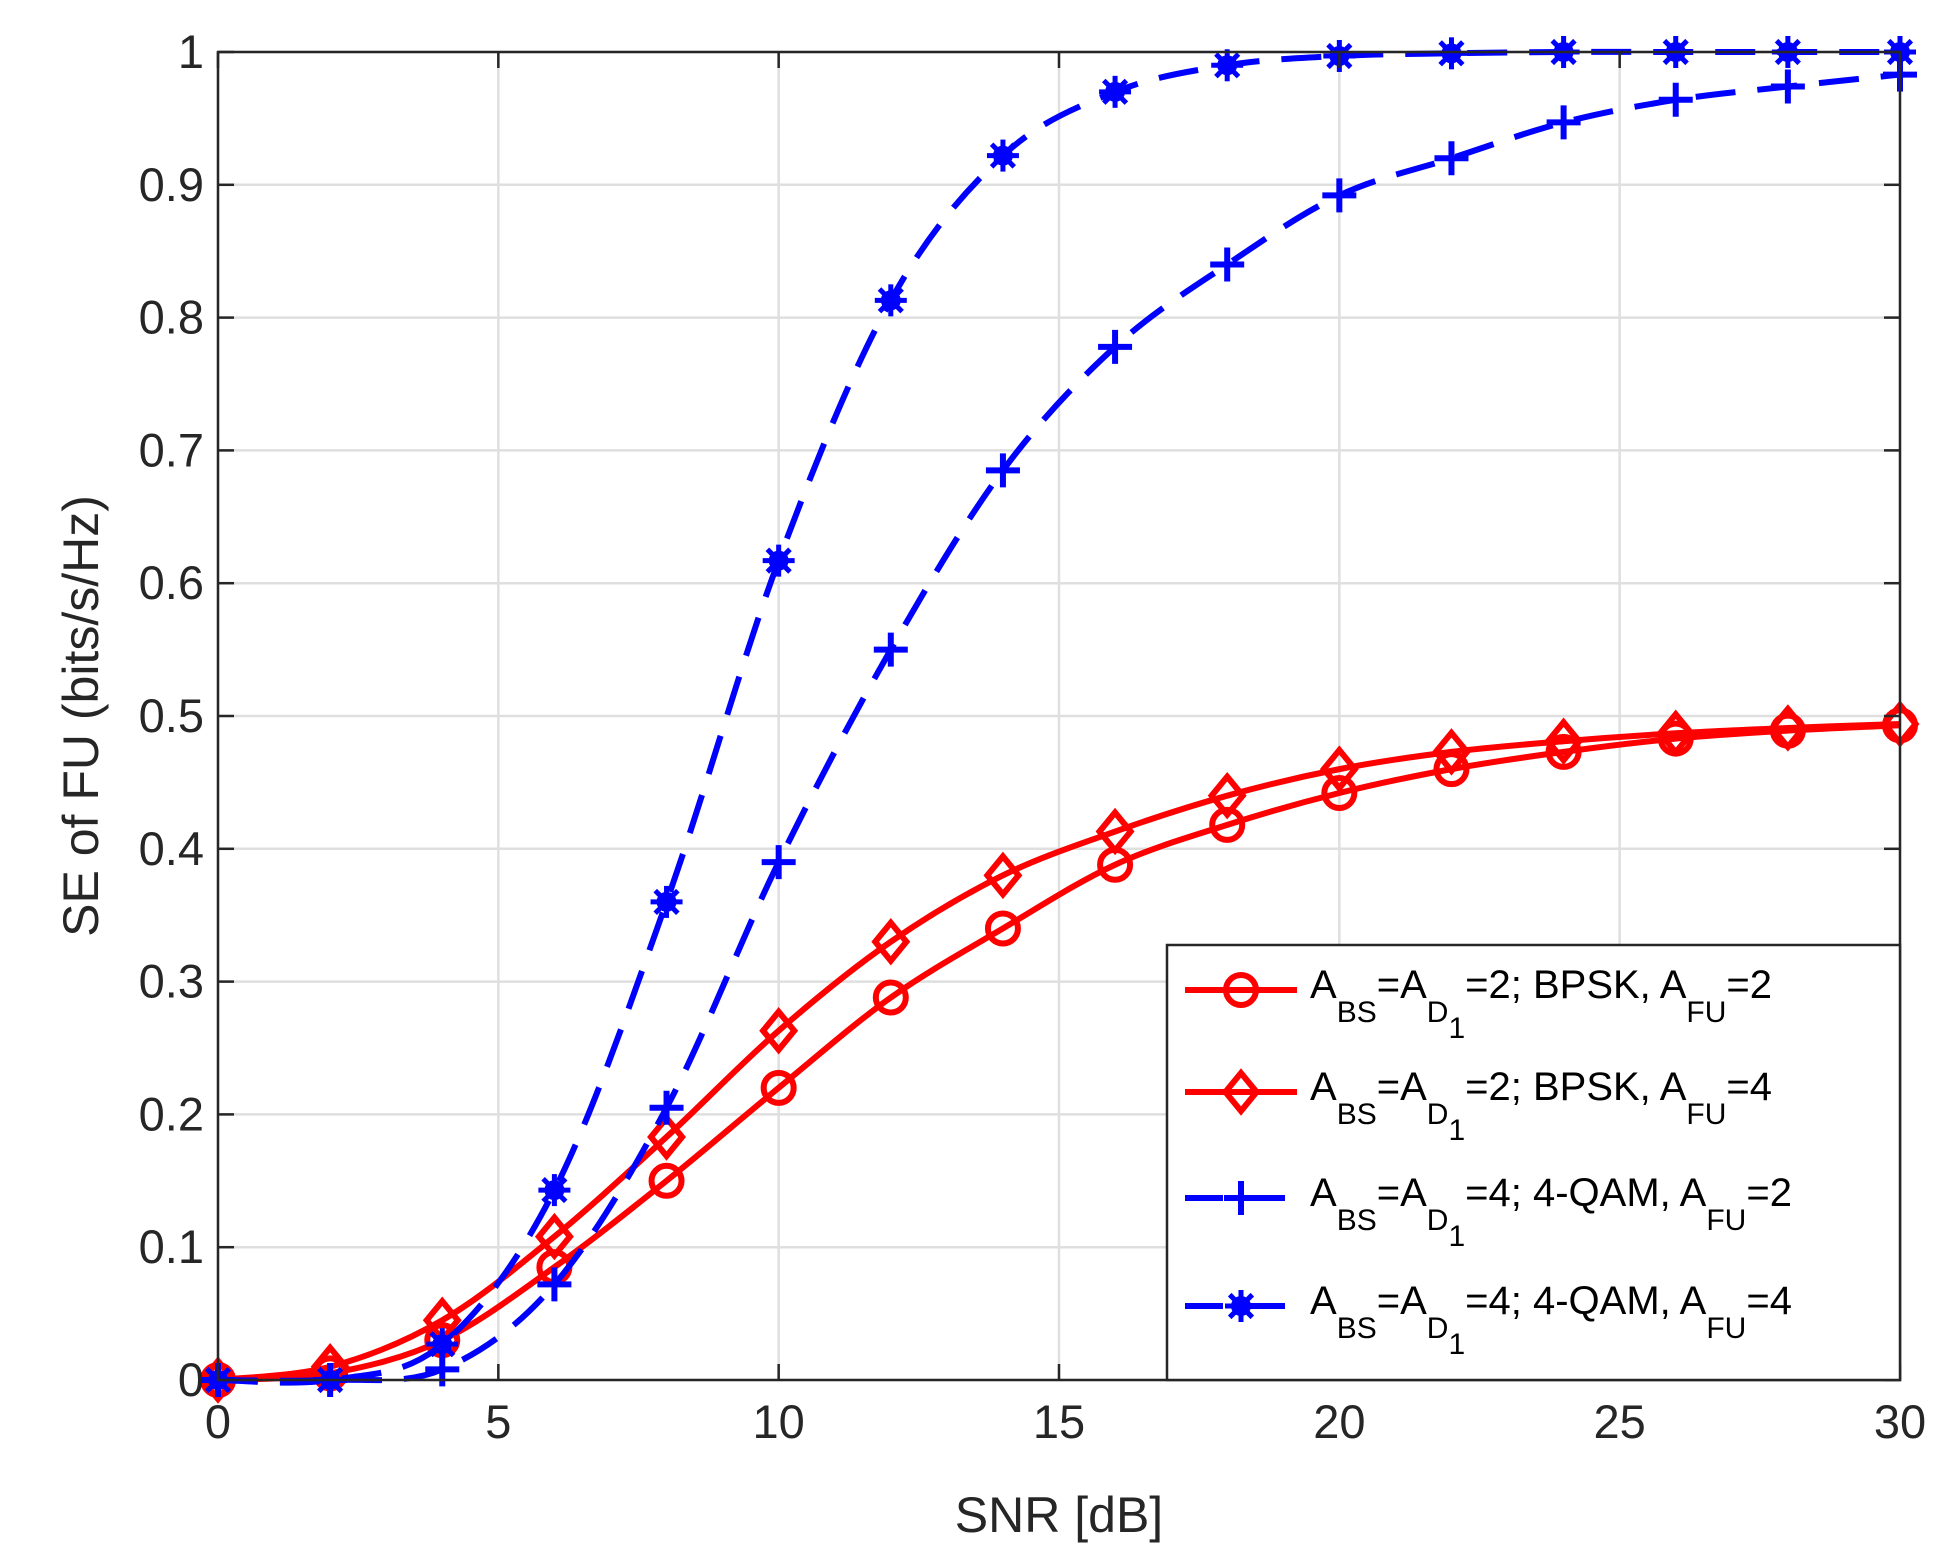  Describe the element at coordinates (498, 1421) in the screenshot. I see `x-tick-label: 5` at that location.